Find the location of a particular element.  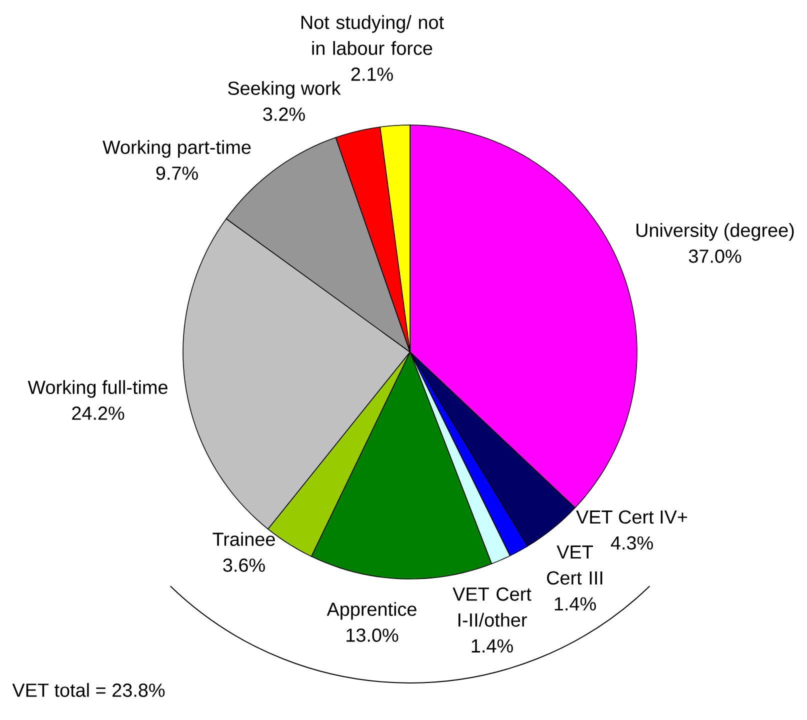

data-label: 24.2% is located at coordinates (98, 413).